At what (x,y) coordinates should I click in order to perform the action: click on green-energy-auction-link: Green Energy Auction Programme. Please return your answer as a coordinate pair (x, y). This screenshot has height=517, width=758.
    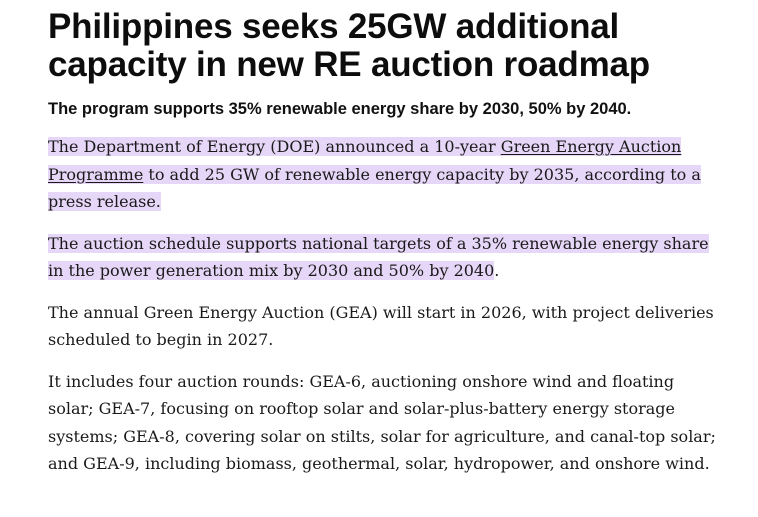
    Looking at the image, I should click on (365, 160).